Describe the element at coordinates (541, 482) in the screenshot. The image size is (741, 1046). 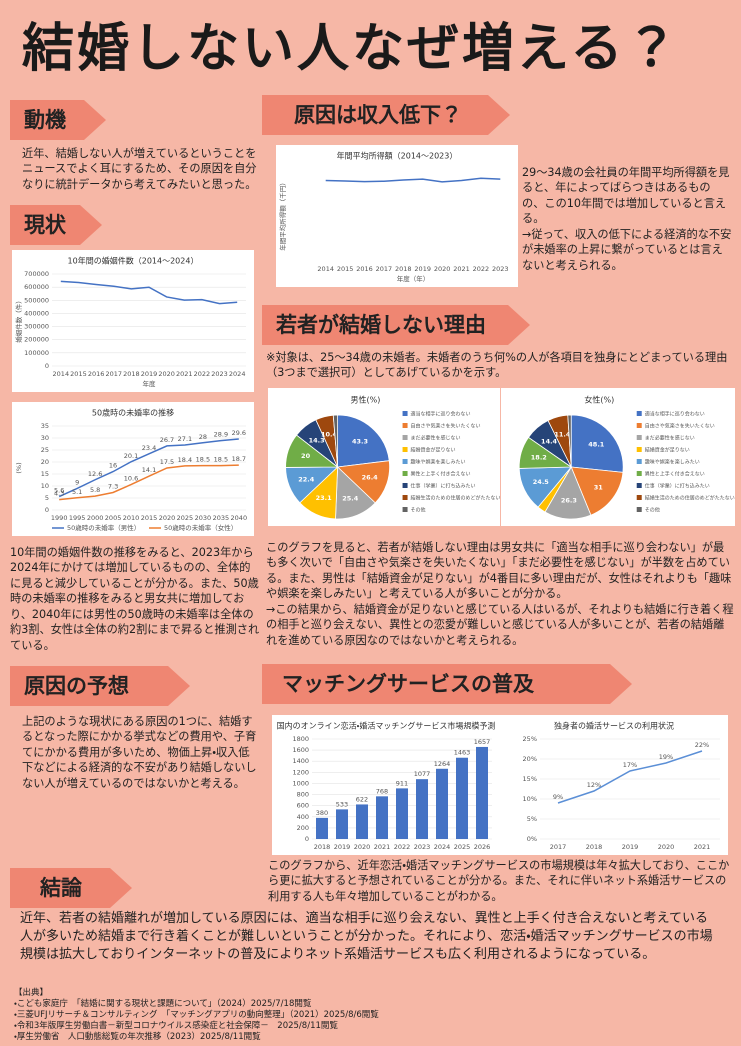
I see `data-label: 24.5` at that location.